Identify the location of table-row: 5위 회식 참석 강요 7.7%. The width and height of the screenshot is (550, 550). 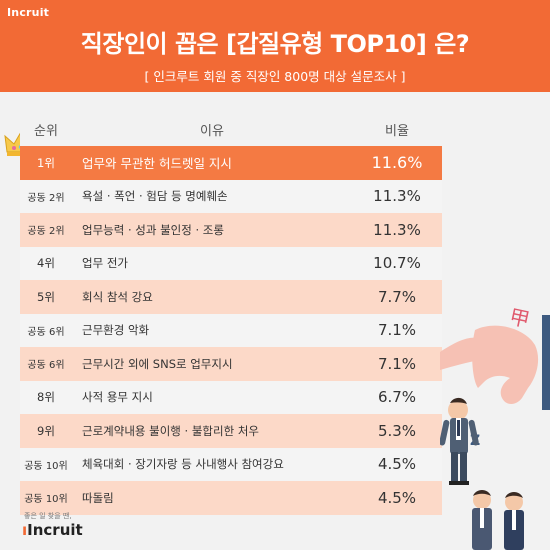
(231, 297).